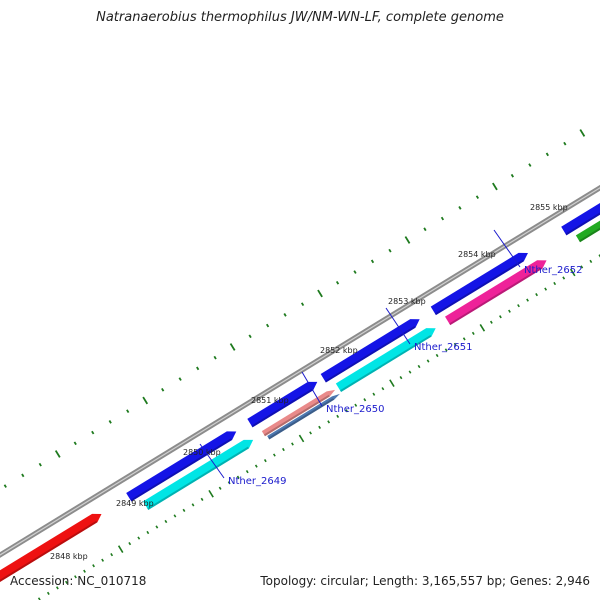 Image resolution: width=600 pixels, height=600 pixels. Describe the element at coordinates (270, 400) in the screenshot. I see `ruler-tick-label: 2851 kbp` at that location.